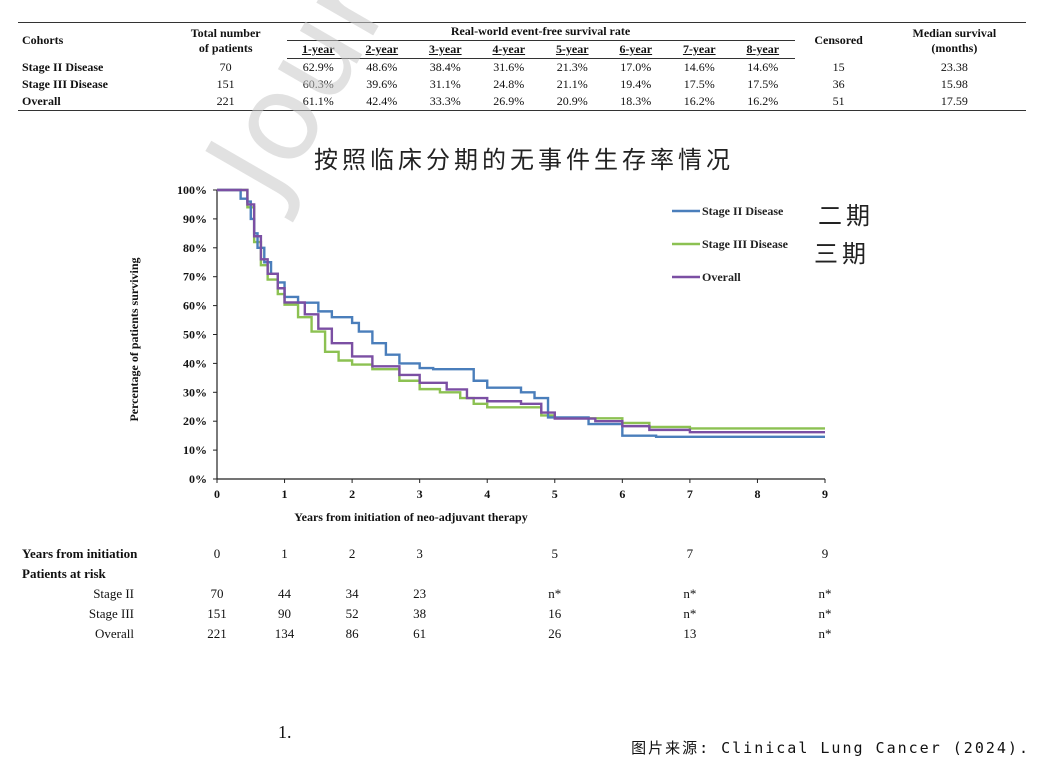  I want to click on median-survival: 17.59, so click(954, 102).